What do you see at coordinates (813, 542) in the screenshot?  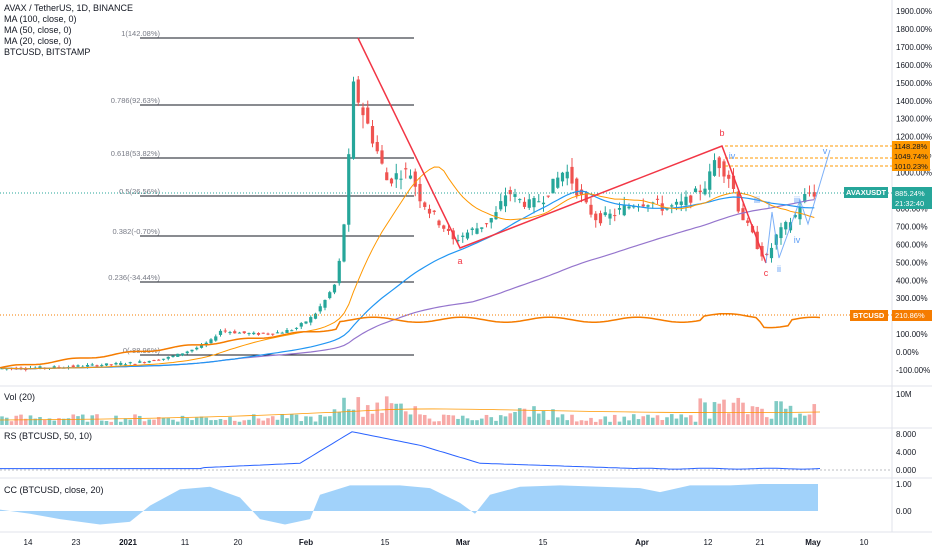 I see `time-tick-label: May` at bounding box center [813, 542].